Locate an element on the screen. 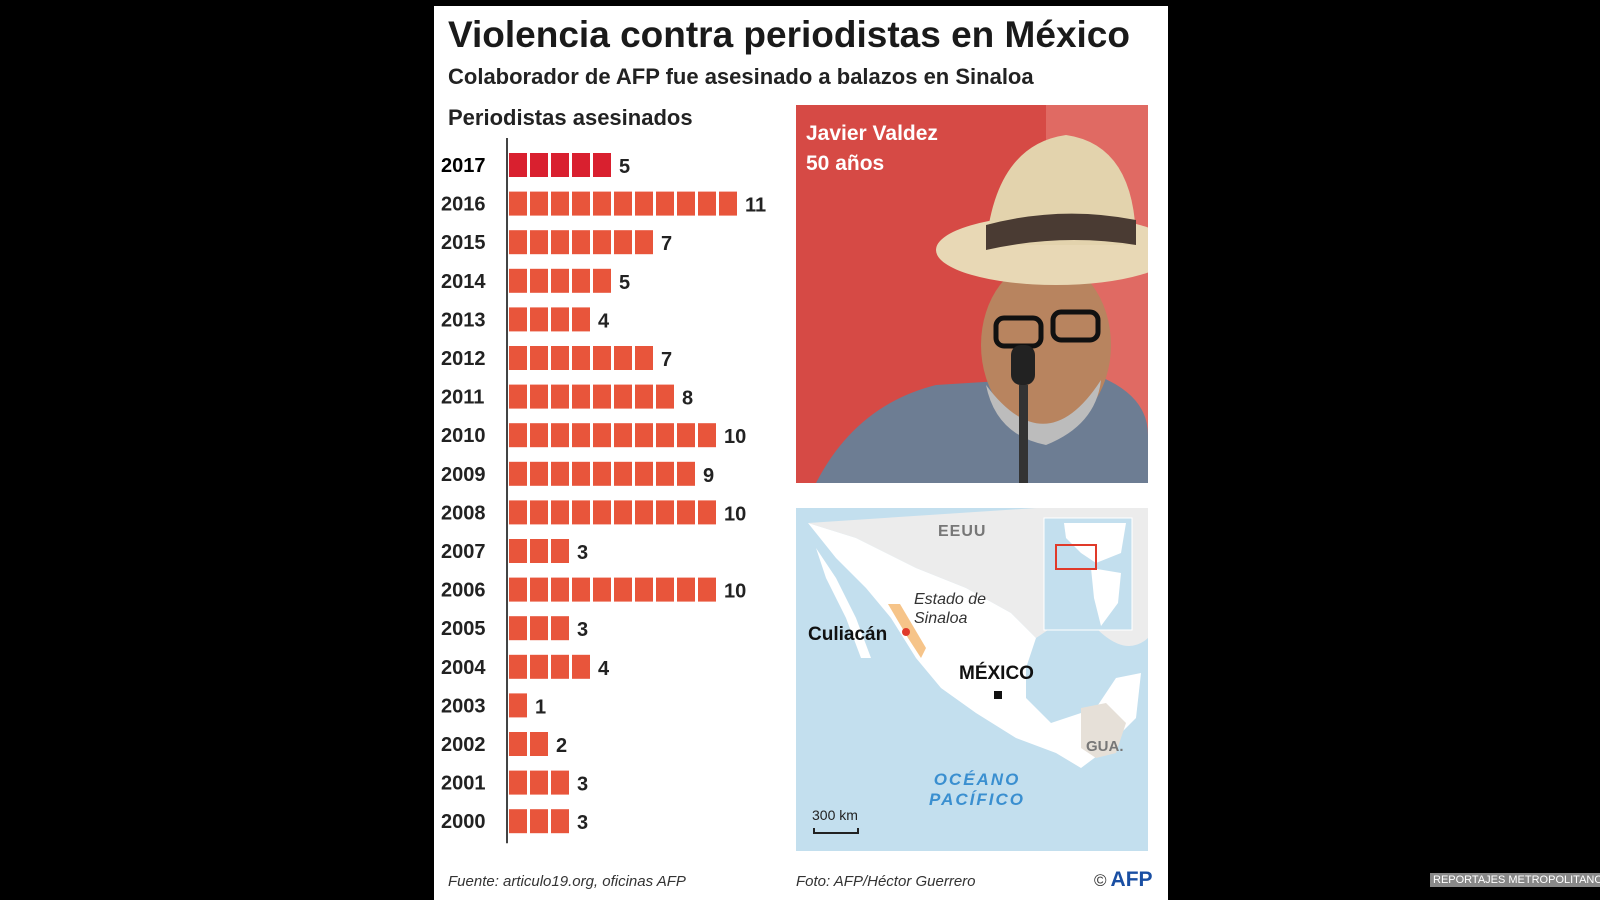 Image resolution: width=1600 pixels, height=900 pixels. tick-label-2010: 2010 is located at coordinates (463, 436).